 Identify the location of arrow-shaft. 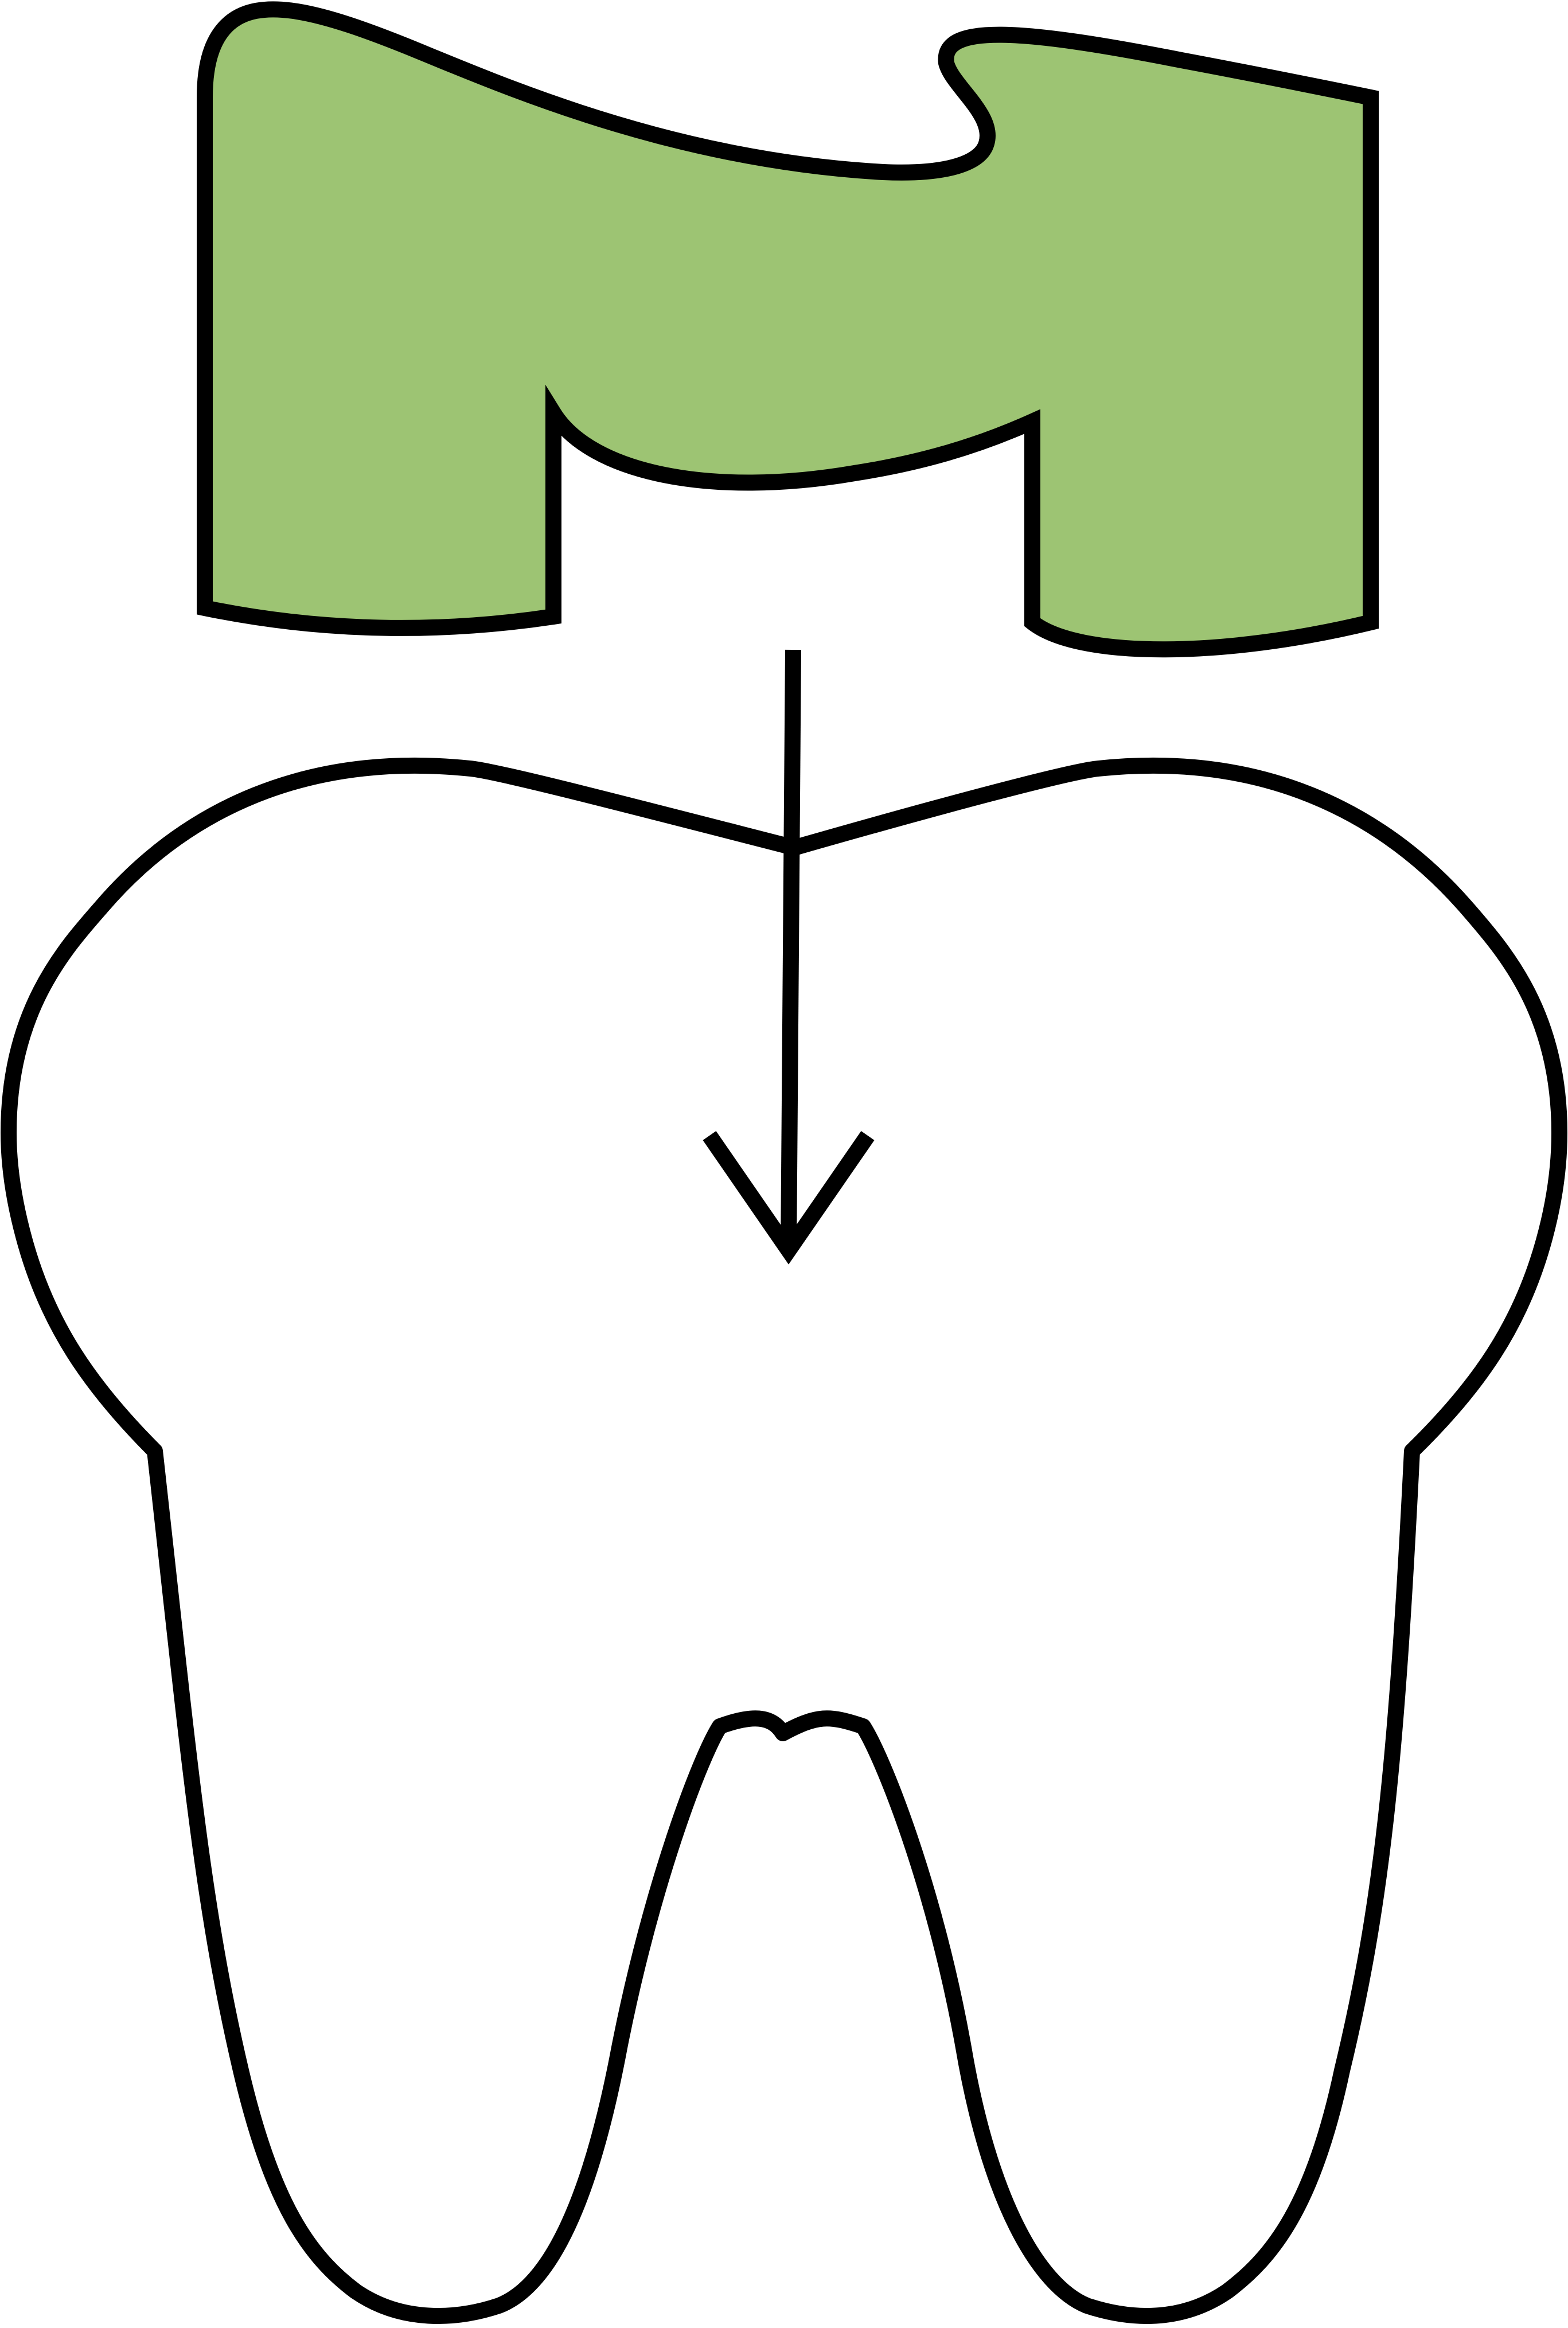
(791, 950).